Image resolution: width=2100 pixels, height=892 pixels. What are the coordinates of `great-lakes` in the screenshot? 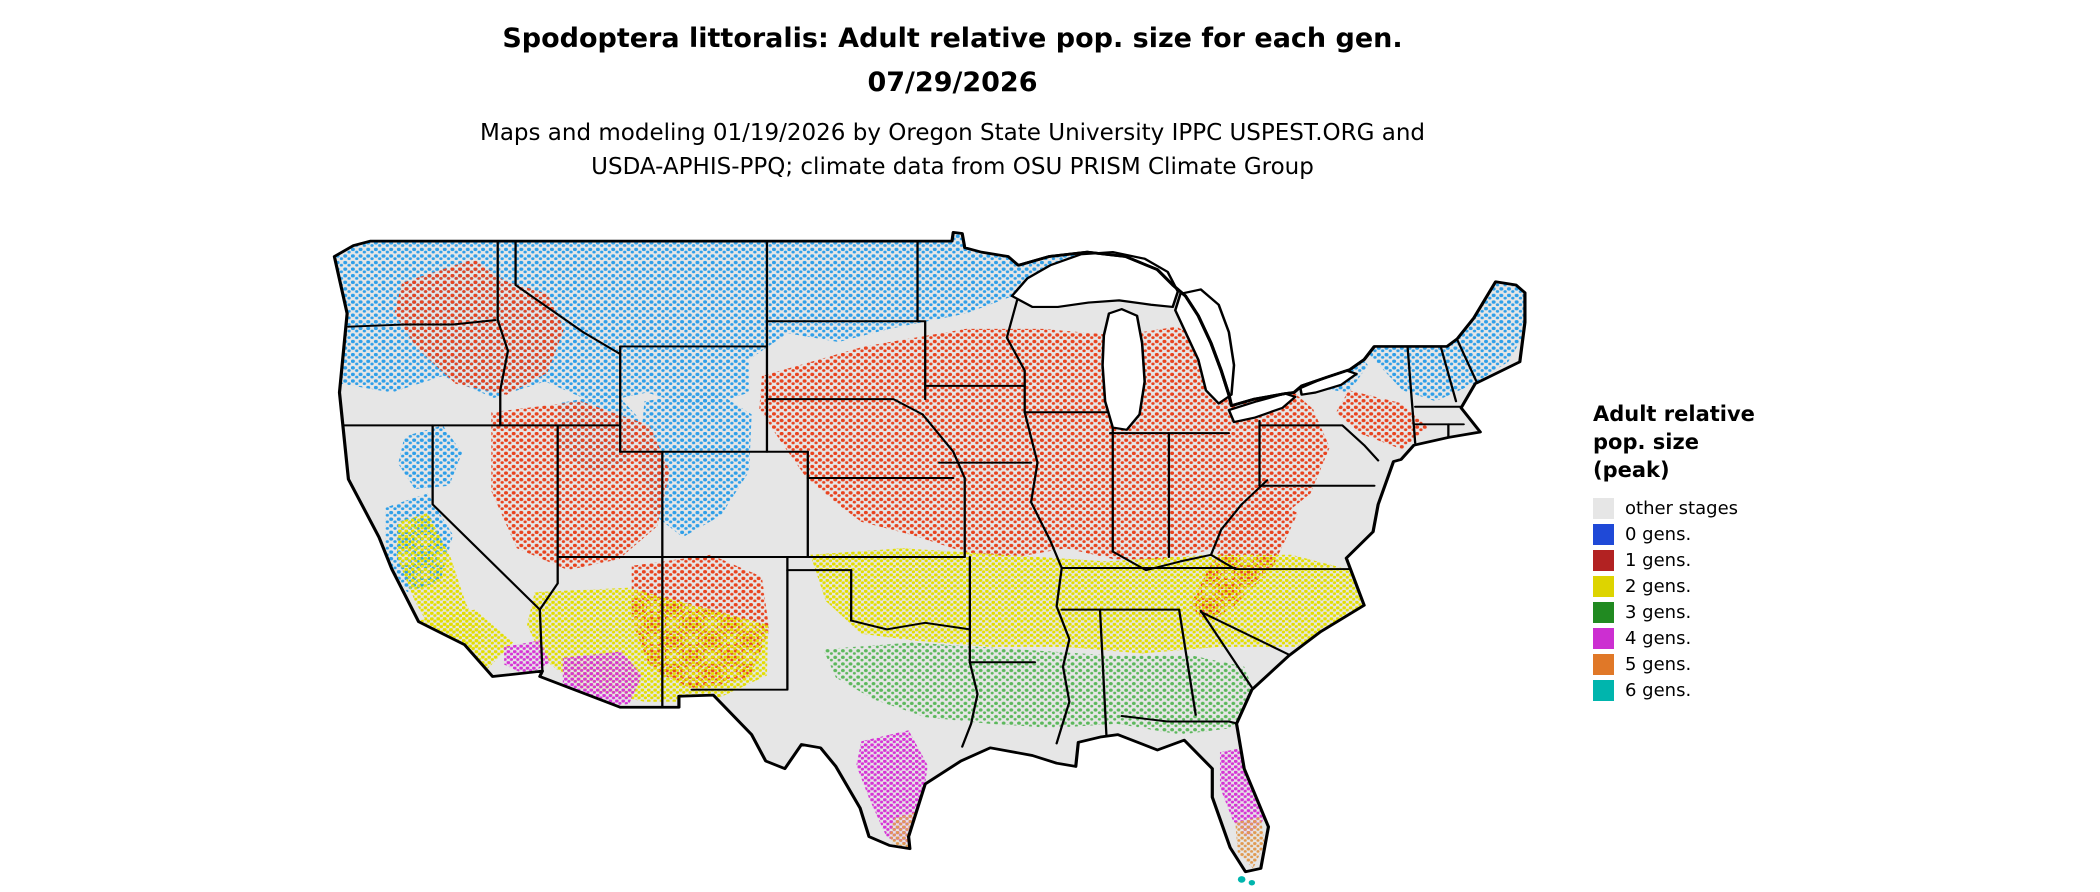 It's located at (1184, 341).